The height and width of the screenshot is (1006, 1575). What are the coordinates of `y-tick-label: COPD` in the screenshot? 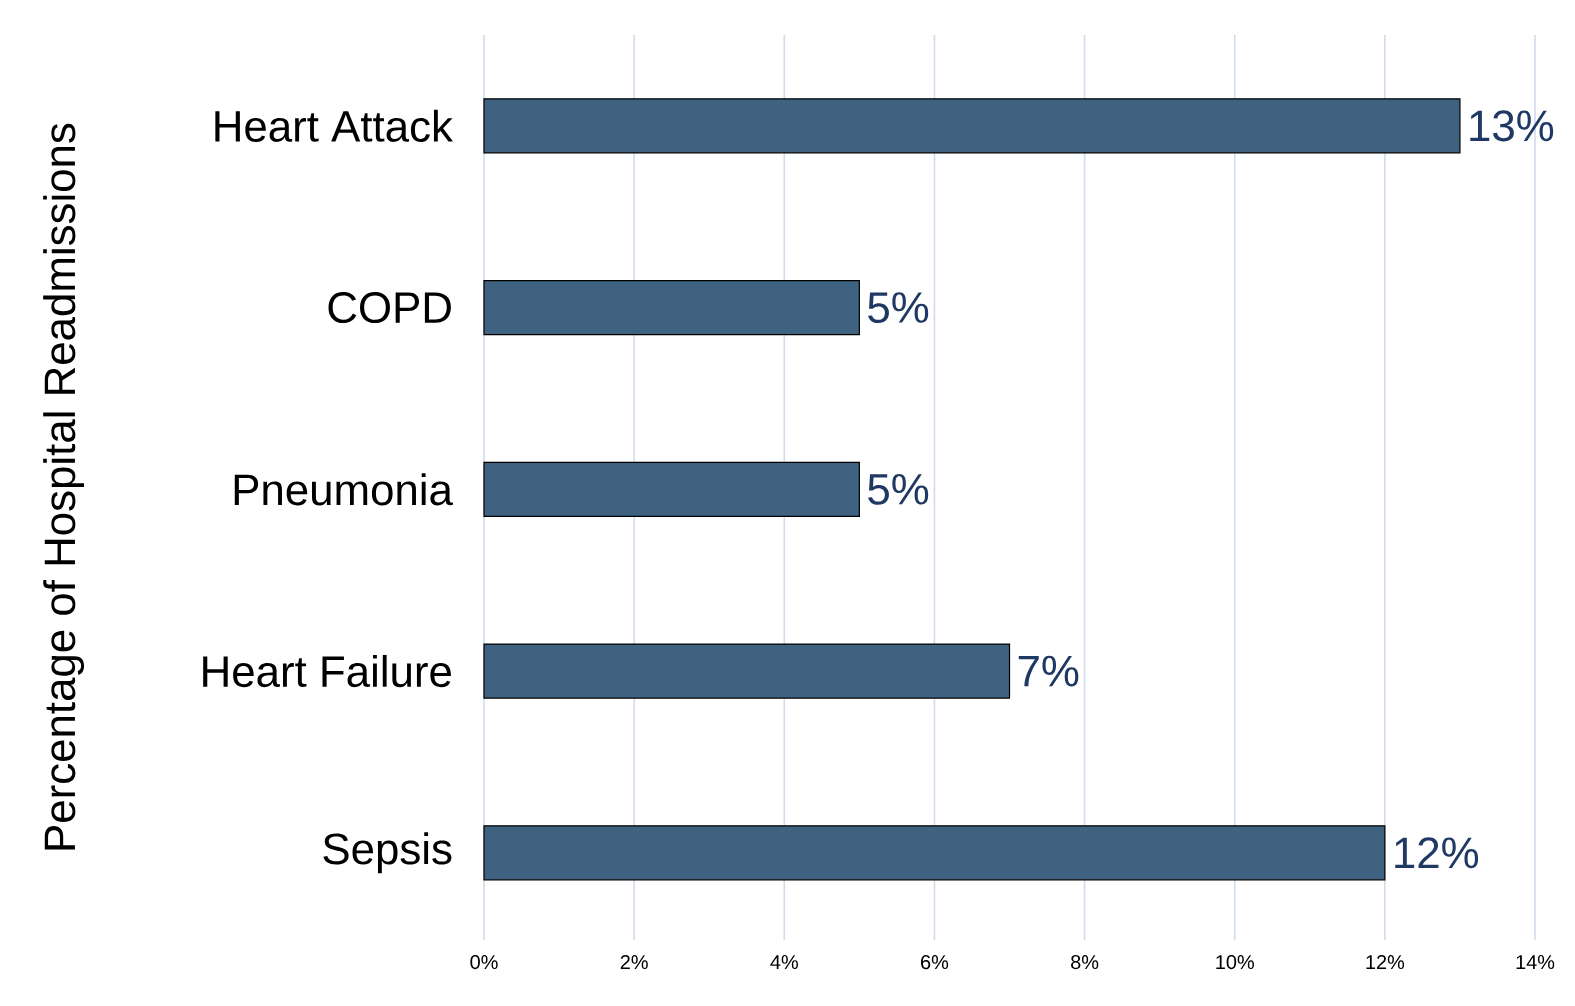 It's located at (389, 308).